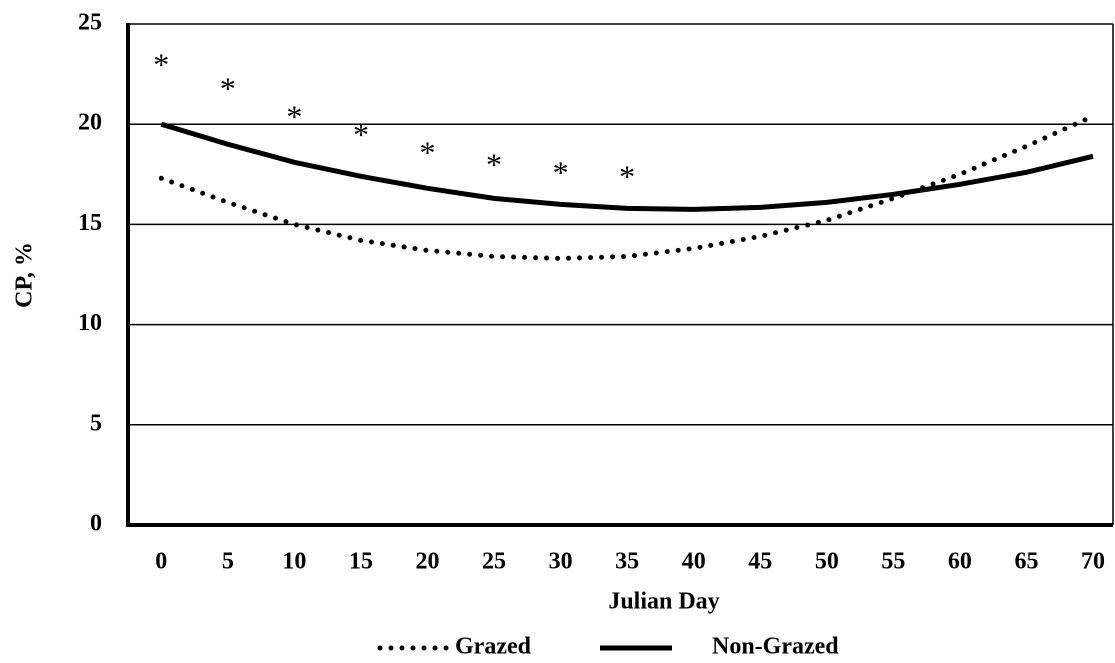 The image size is (1115, 663). Describe the element at coordinates (90, 223) in the screenshot. I see `y-tick-label: 15` at that location.